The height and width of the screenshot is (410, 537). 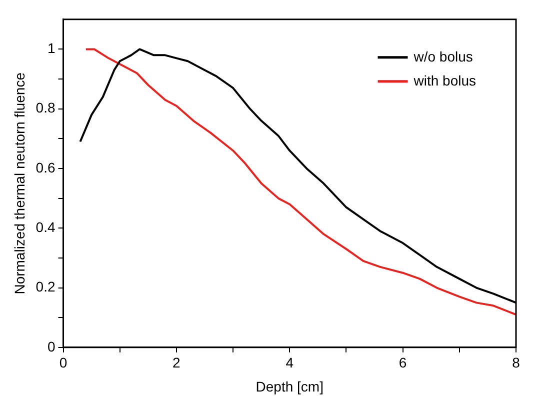 I want to click on y-tick-label: 1, so click(x=51, y=48).